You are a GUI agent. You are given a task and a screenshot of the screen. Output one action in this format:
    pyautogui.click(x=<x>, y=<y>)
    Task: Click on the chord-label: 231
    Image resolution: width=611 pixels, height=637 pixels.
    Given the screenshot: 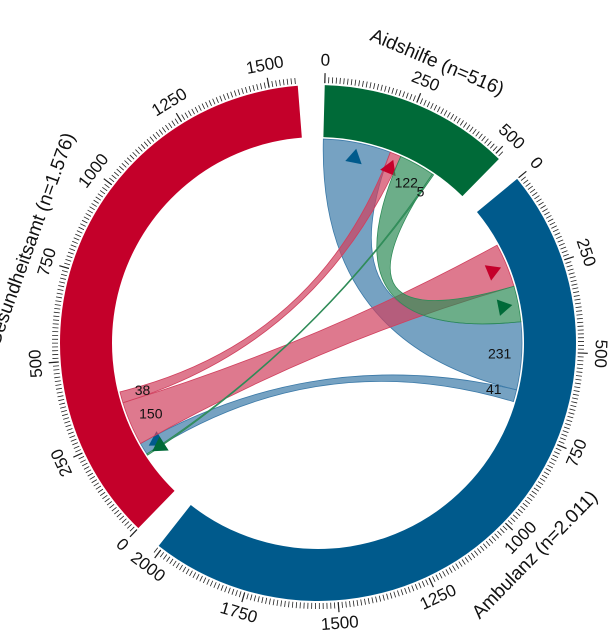 What is the action you would take?
    pyautogui.click(x=500, y=353)
    